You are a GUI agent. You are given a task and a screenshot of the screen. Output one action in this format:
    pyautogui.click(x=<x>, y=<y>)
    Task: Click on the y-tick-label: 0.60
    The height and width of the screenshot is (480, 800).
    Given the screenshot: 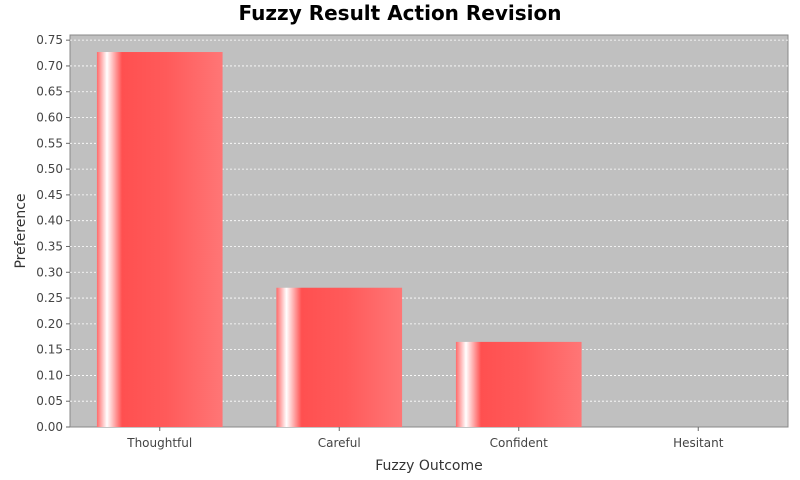 What is the action you would take?
    pyautogui.click(x=49, y=118)
    